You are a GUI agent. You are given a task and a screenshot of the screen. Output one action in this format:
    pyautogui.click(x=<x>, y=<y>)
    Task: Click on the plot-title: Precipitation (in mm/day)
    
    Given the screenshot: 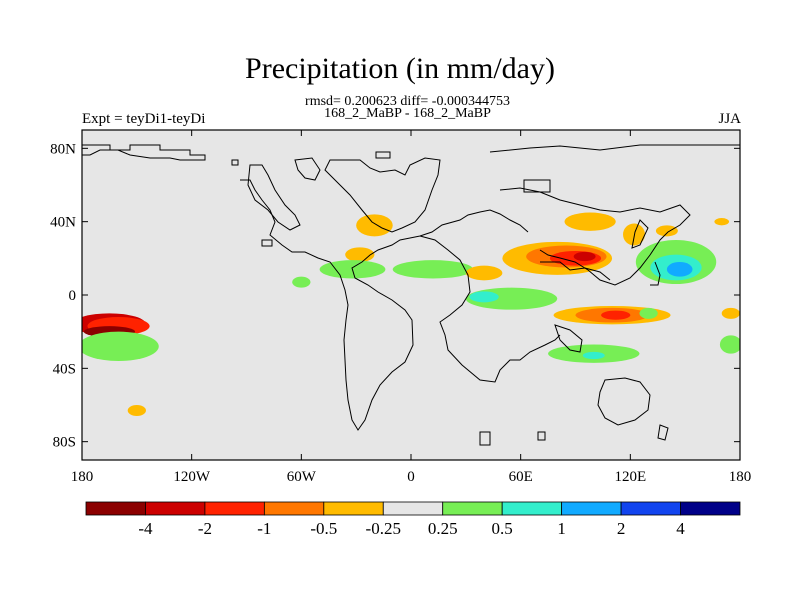 What is the action you would take?
    pyautogui.click(x=400, y=68)
    